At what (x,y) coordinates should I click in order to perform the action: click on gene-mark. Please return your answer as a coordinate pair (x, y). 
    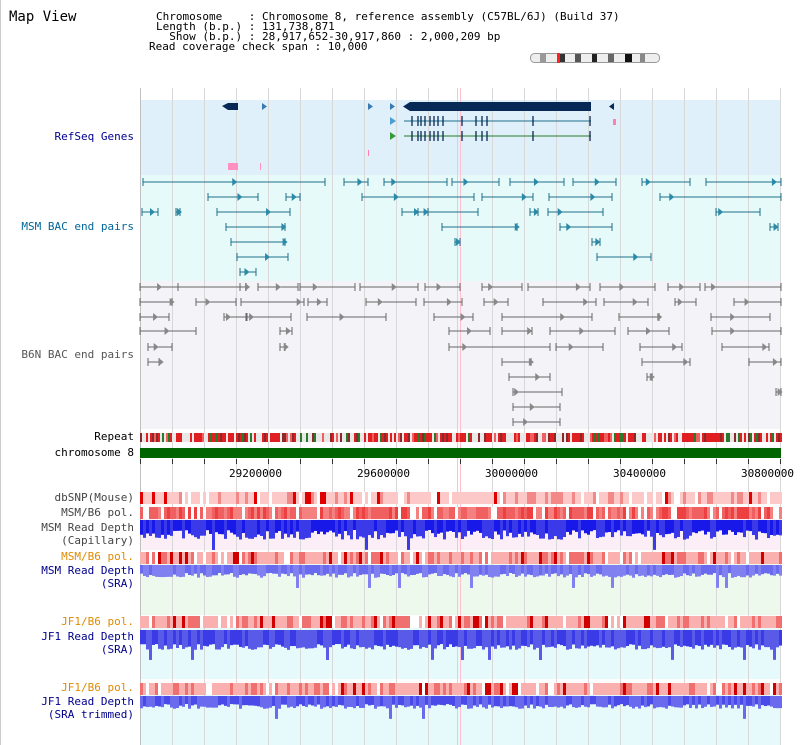
    Looking at the image, I should click on (614, 122).